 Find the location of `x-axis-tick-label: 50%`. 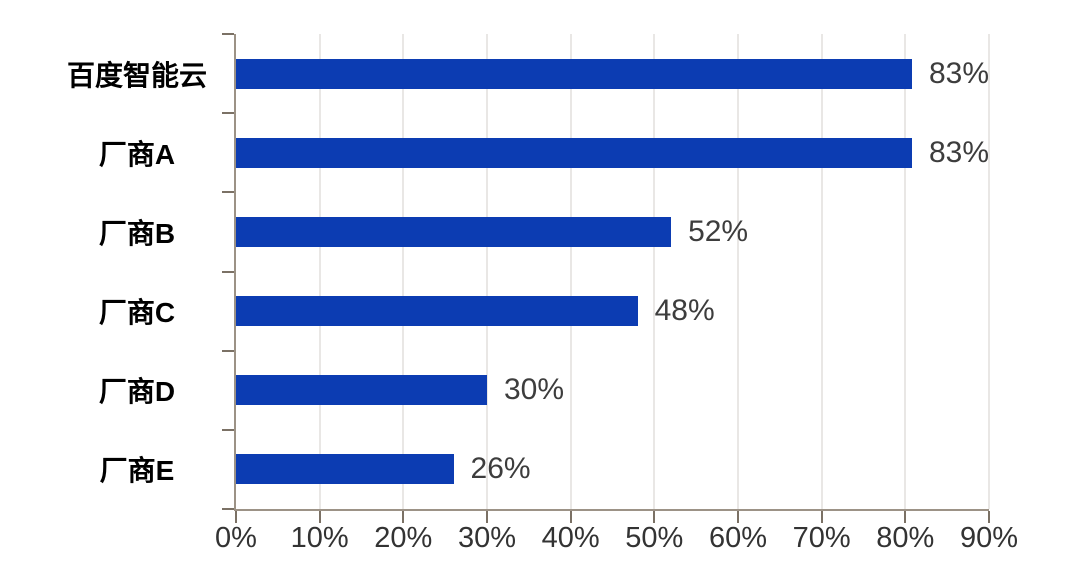

x-axis-tick-label: 50% is located at coordinates (654, 538).